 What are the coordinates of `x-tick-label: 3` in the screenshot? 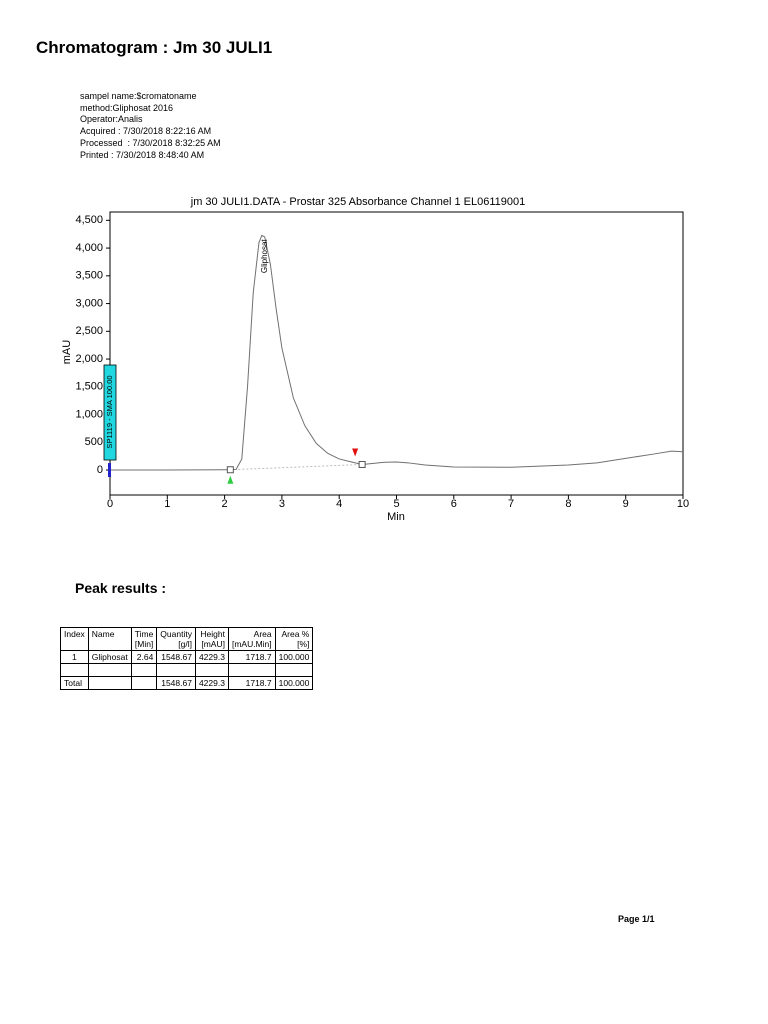 It's located at (282, 504).